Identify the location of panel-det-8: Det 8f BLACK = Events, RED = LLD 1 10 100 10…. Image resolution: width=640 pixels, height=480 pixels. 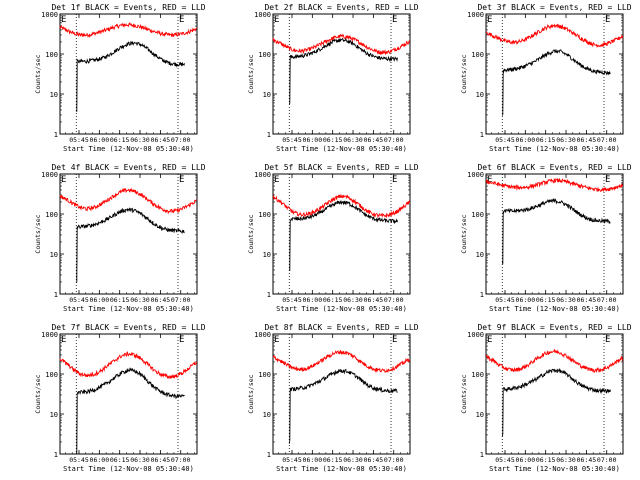
(333, 398).